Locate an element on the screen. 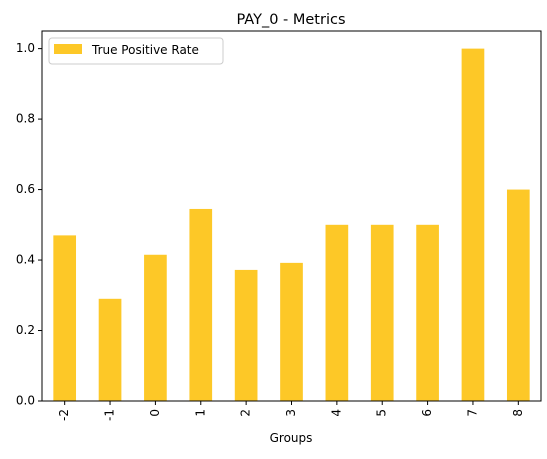 Image resolution: width=547 pixels, height=459 pixels. x-tick-label: 3 is located at coordinates (291, 413).